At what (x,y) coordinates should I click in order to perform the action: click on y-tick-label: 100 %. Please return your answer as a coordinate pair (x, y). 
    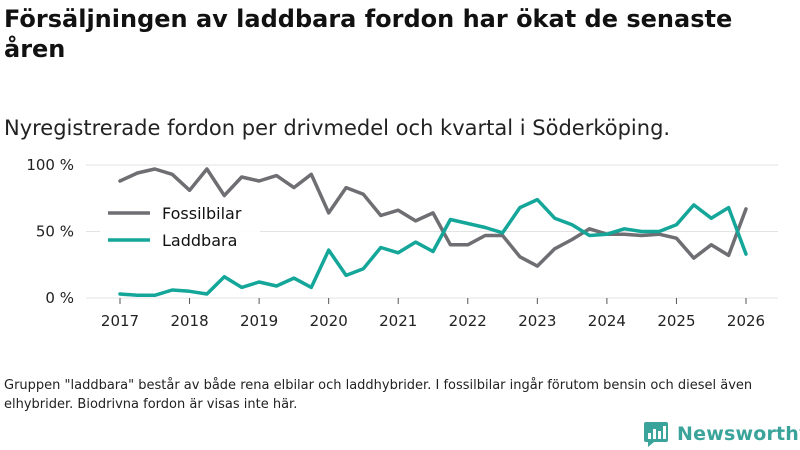
    Looking at the image, I should click on (50, 165).